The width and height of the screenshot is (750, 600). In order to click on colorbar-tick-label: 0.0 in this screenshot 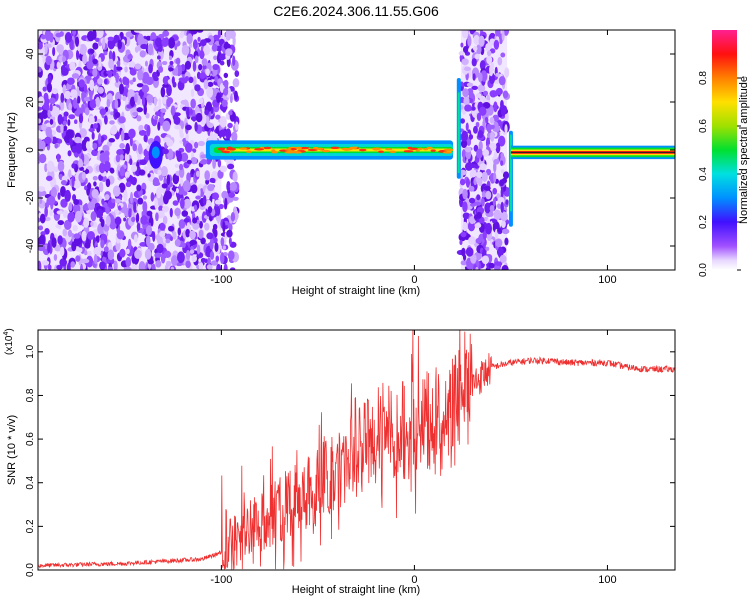, I will do `click(703, 270)`.